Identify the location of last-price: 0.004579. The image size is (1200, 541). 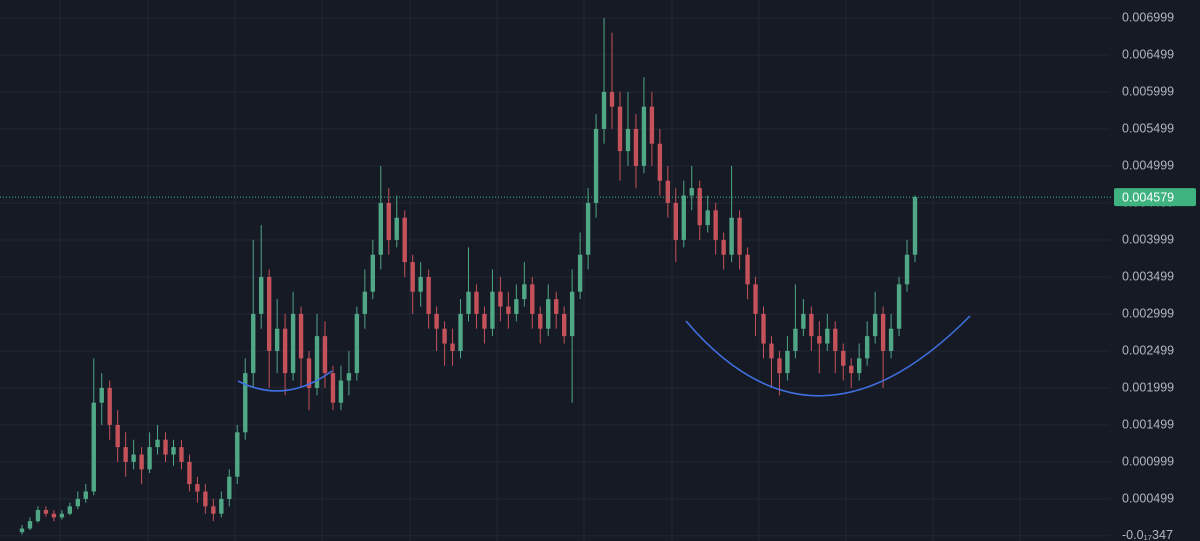
(598, 197).